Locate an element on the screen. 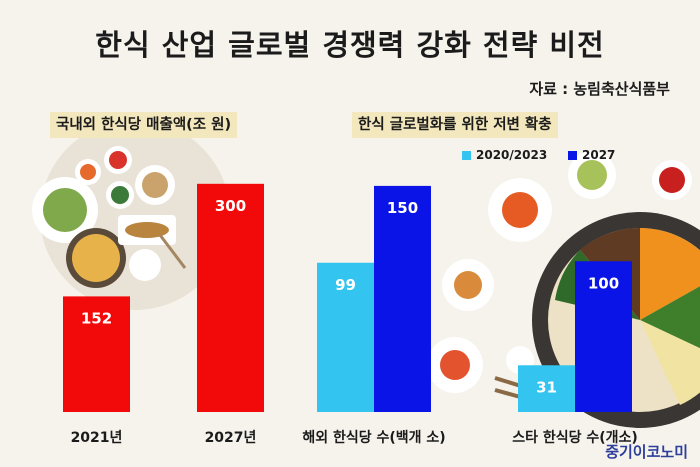  bean-sprout-topping-illustration is located at coordinates (670, 362).